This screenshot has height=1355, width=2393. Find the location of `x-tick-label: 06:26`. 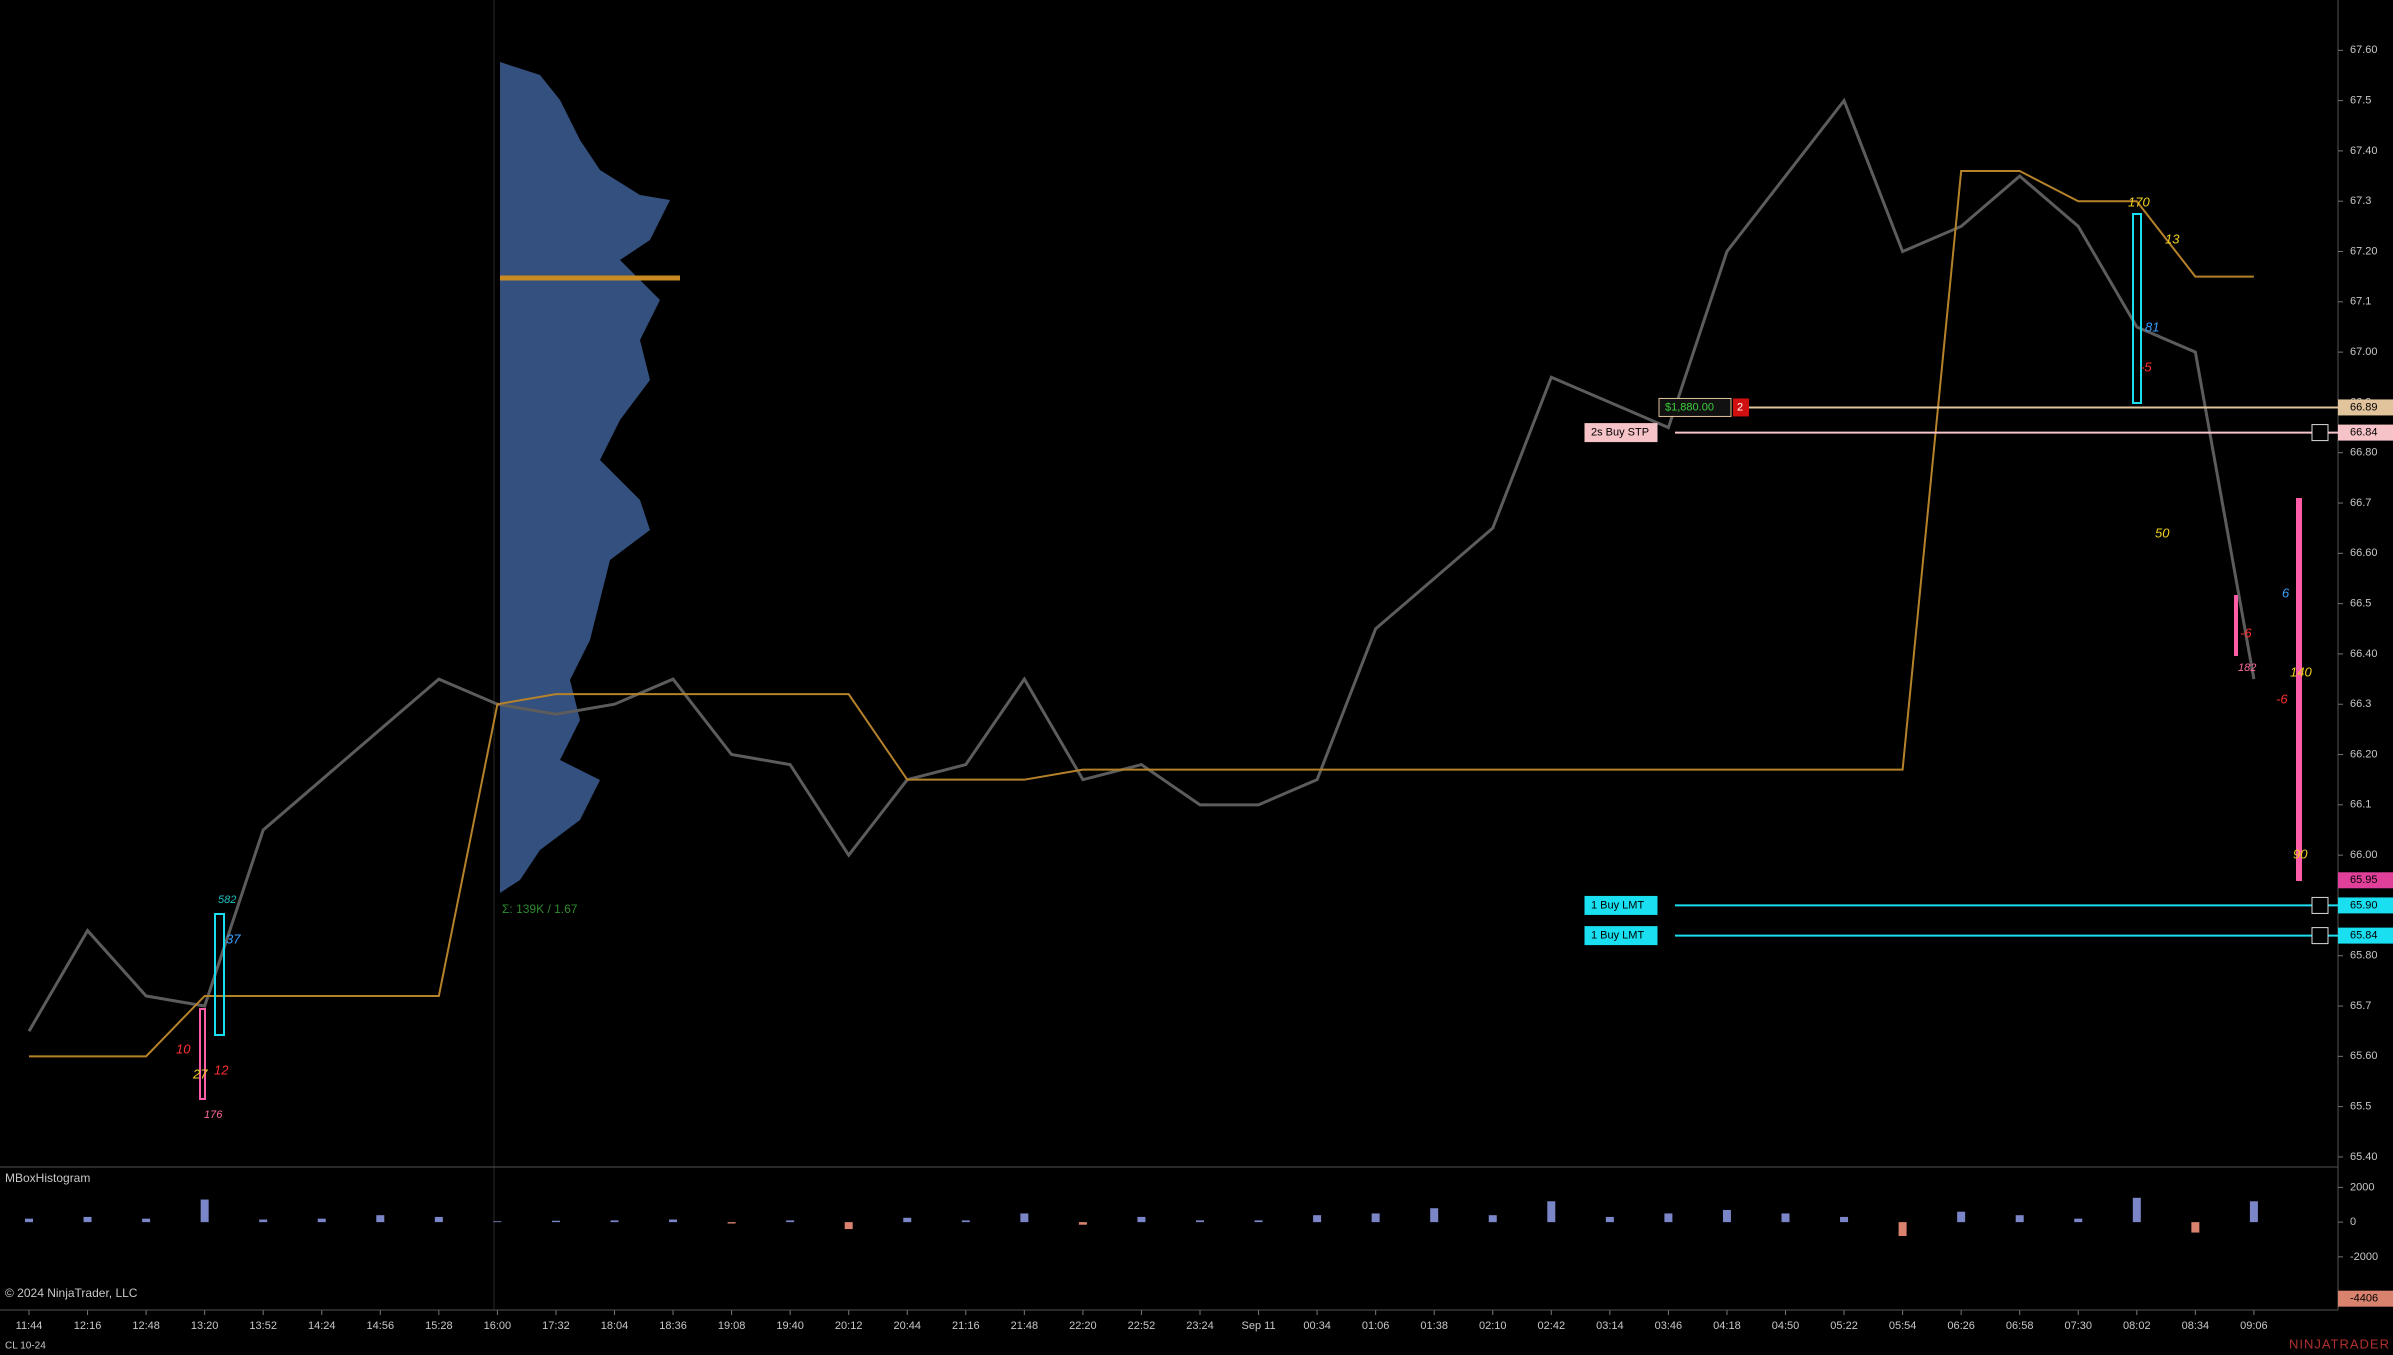

x-tick-label: 06:26 is located at coordinates (1961, 1326).